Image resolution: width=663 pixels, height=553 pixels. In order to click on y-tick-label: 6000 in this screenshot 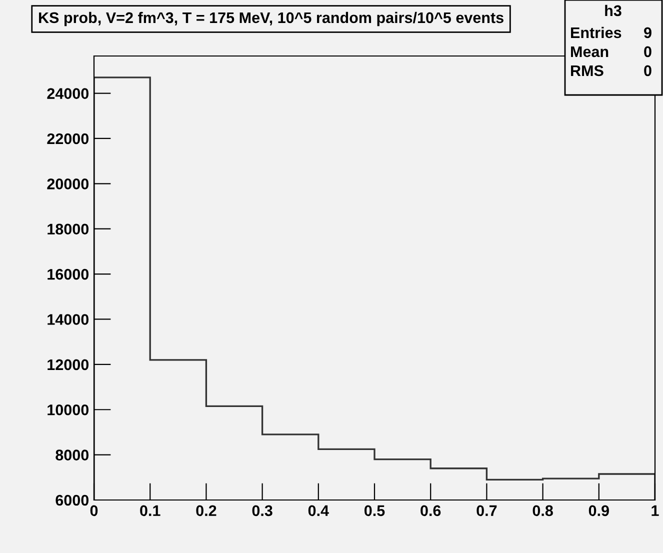, I will do `click(72, 500)`.